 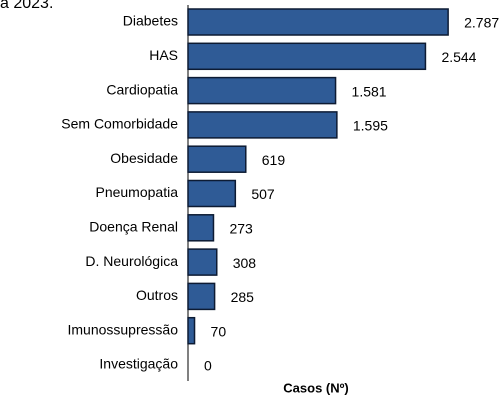 I want to click on y-tick-label: Sem Comorbidade, so click(x=119, y=124).